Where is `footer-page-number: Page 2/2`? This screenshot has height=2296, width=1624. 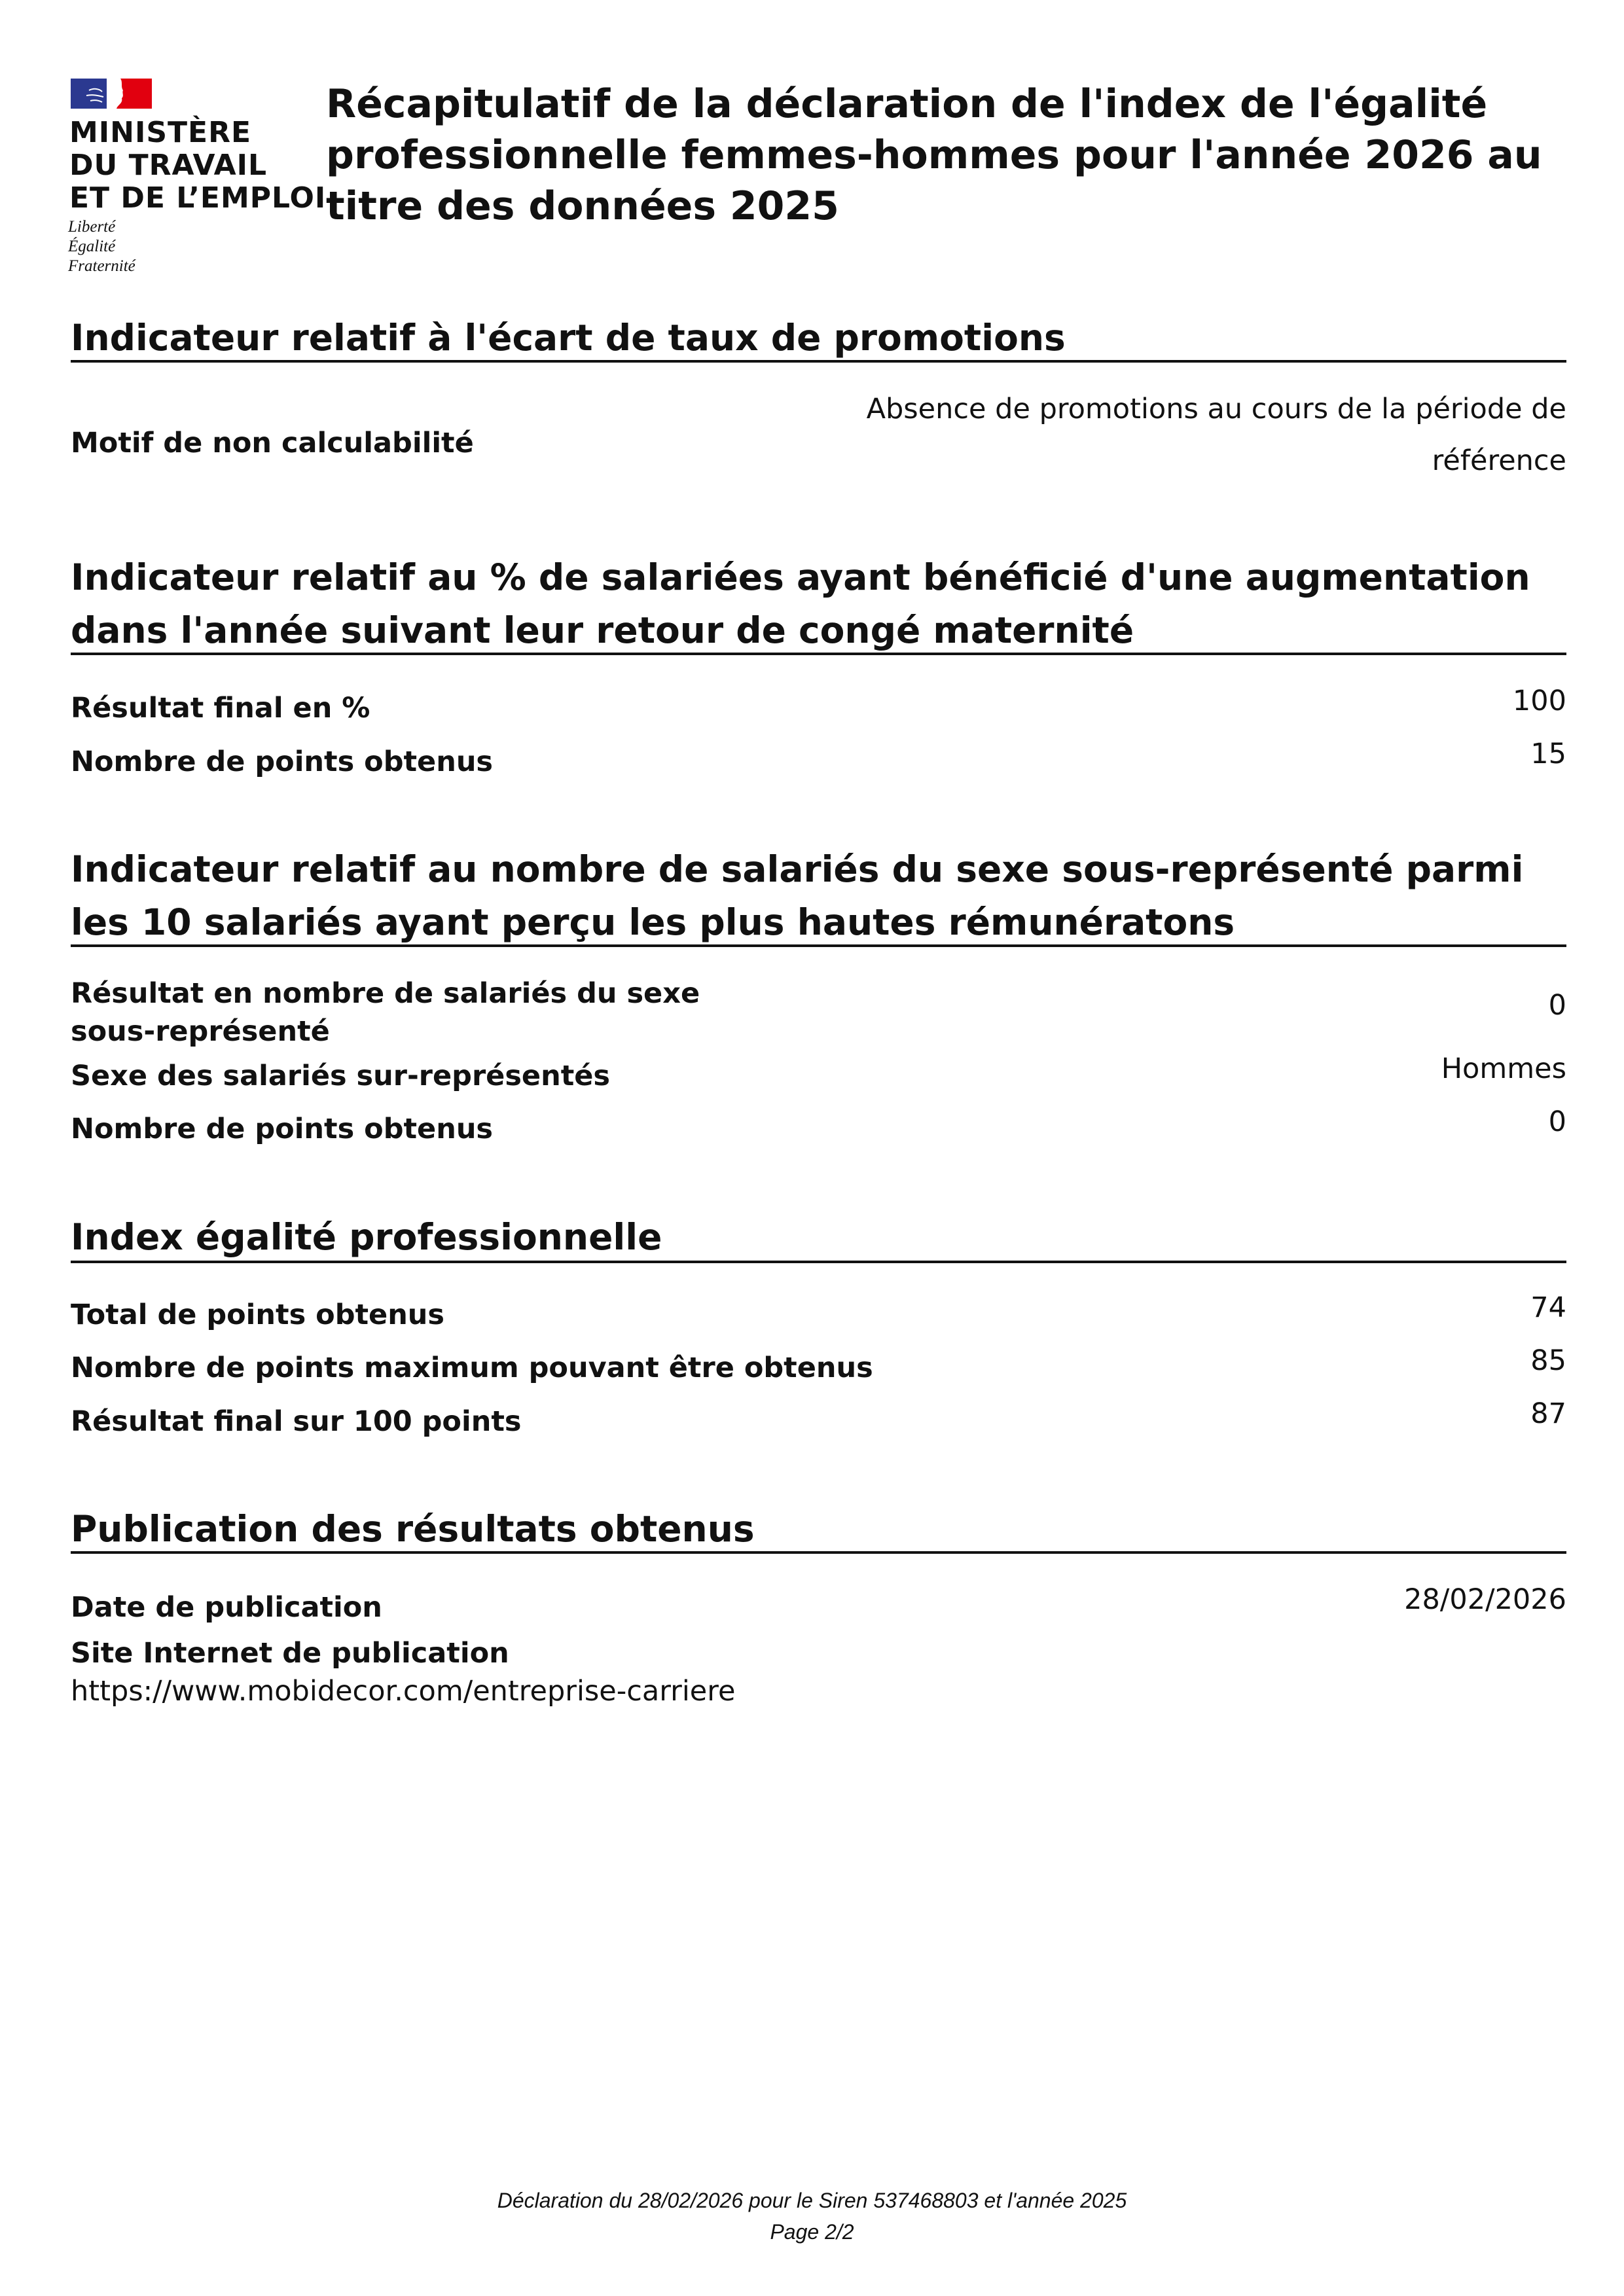
footer-page-number: Page 2/2 is located at coordinates (812, 2232).